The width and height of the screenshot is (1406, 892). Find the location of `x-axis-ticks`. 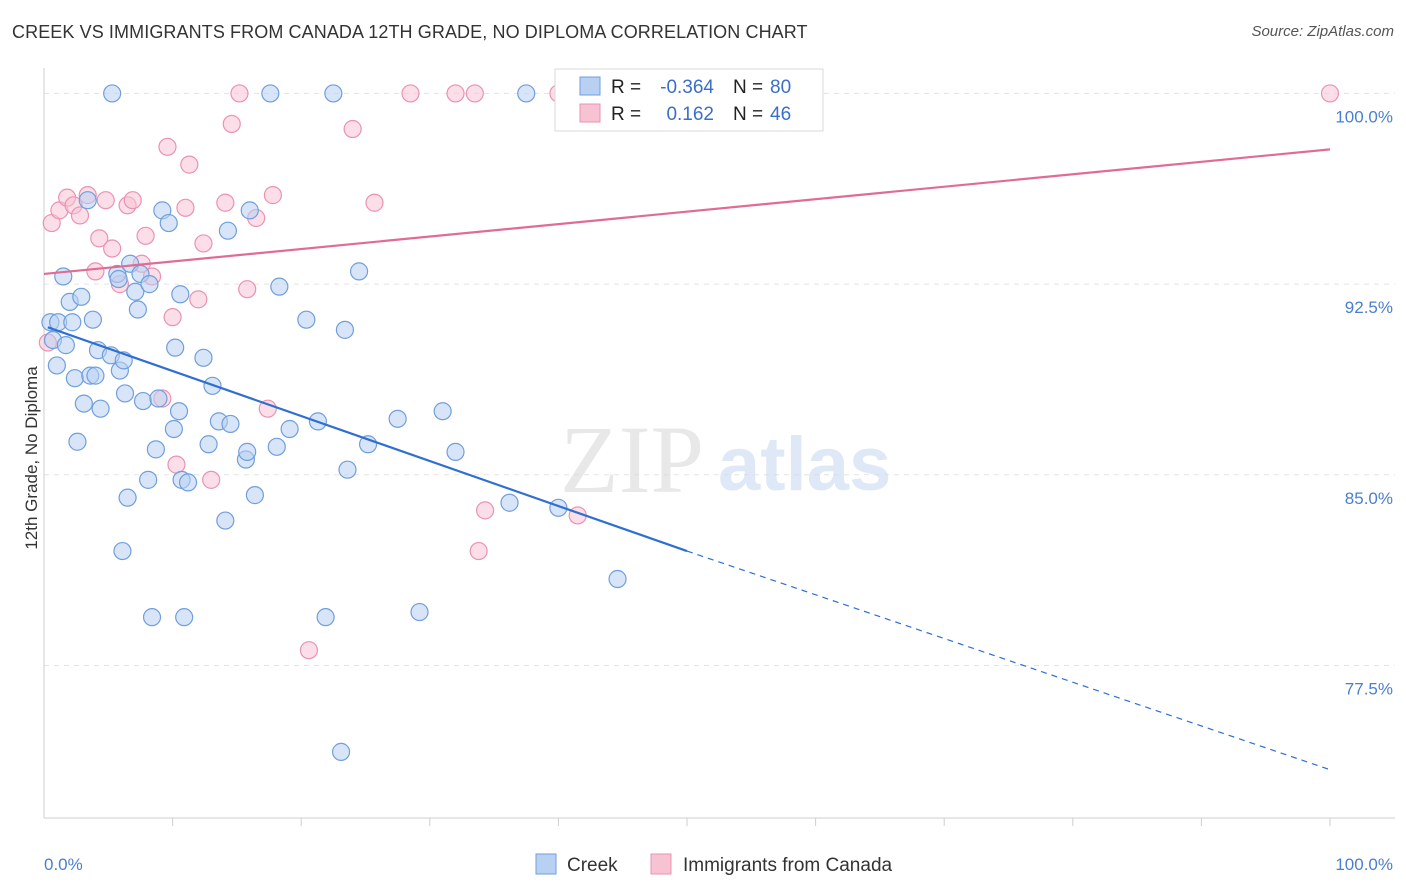

x-axis-ticks is located at coordinates (751, 822).